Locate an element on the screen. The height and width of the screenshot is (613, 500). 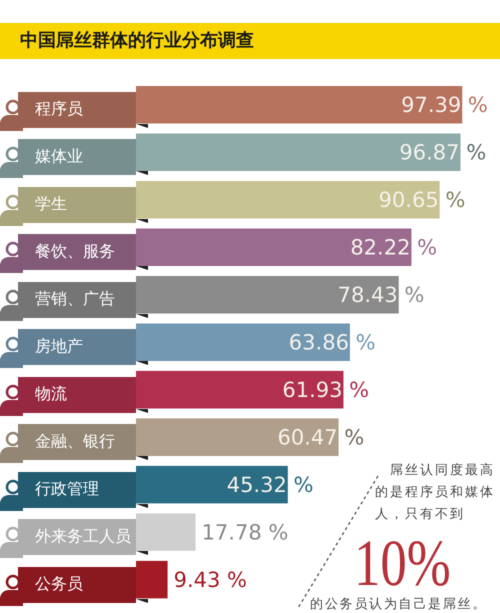
data-label: 96.87 % is located at coordinates (442, 152).